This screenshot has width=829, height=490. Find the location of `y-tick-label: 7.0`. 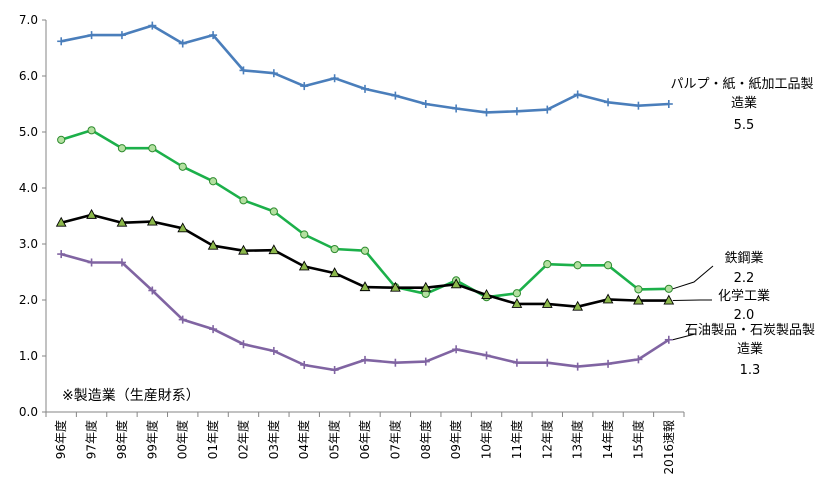

y-tick-label: 7.0 is located at coordinates (28, 20).